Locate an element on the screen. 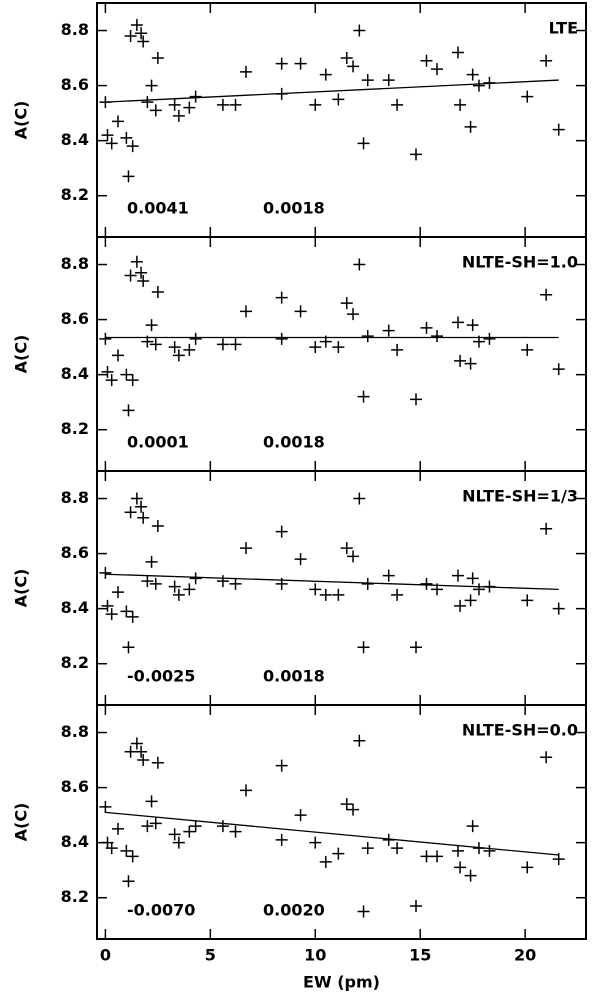 This screenshot has width=601, height=998. y-axis-label: A(C) is located at coordinates (21, 822).